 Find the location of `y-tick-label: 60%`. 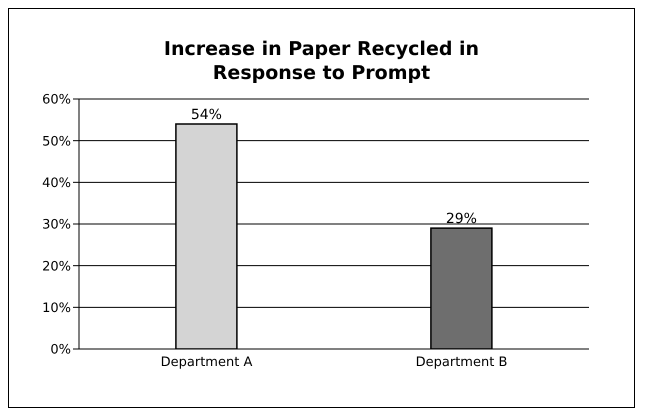

y-tick-label: 60% is located at coordinates (56, 100).